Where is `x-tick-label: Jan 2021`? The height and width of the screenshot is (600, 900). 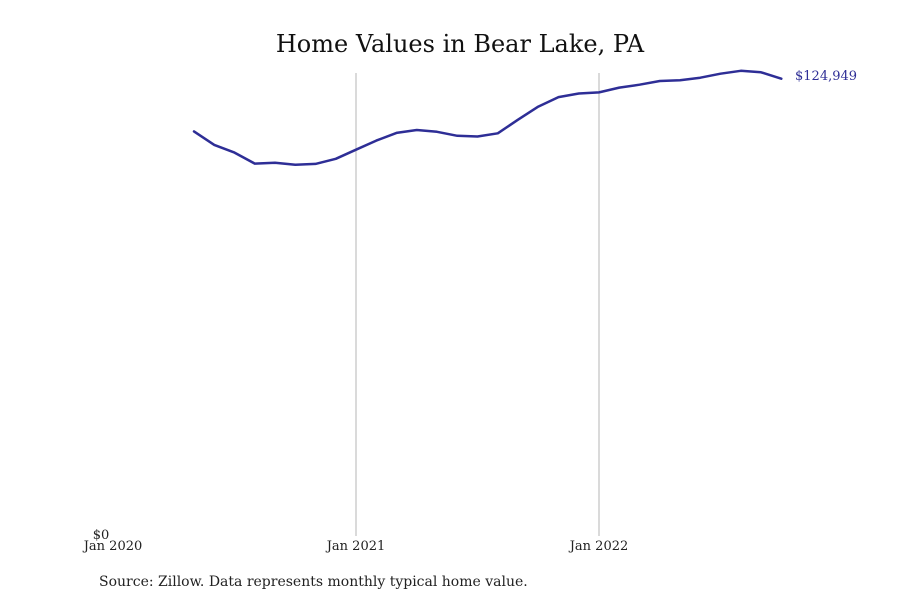
x-tick-label: Jan 2021 is located at coordinates (355, 546).